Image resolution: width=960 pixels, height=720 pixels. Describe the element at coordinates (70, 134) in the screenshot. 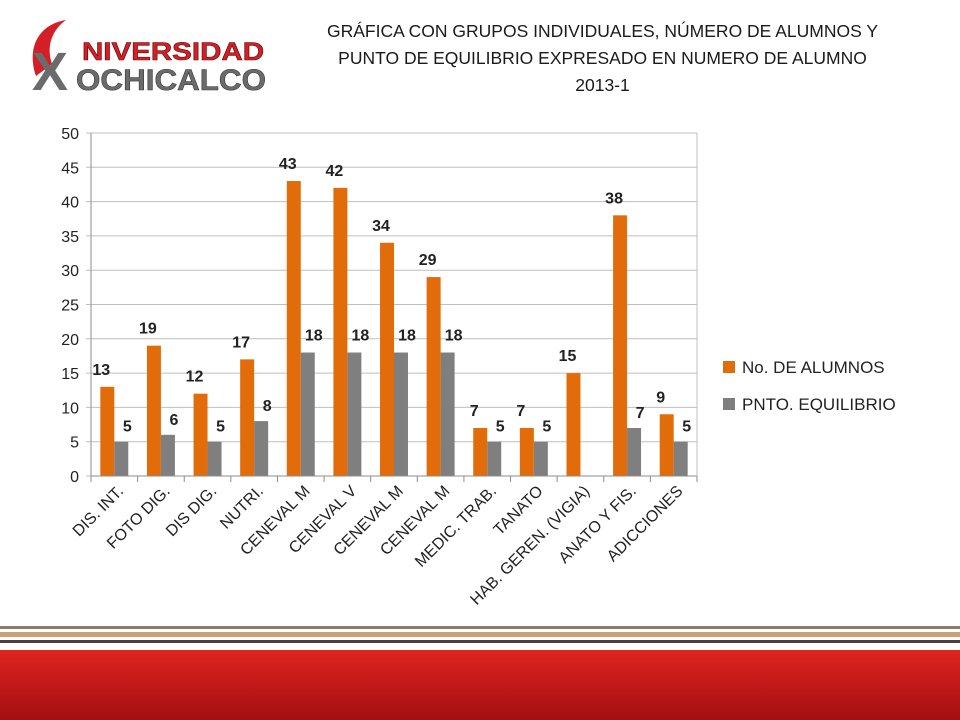

I see `y-tick-label: 50` at that location.